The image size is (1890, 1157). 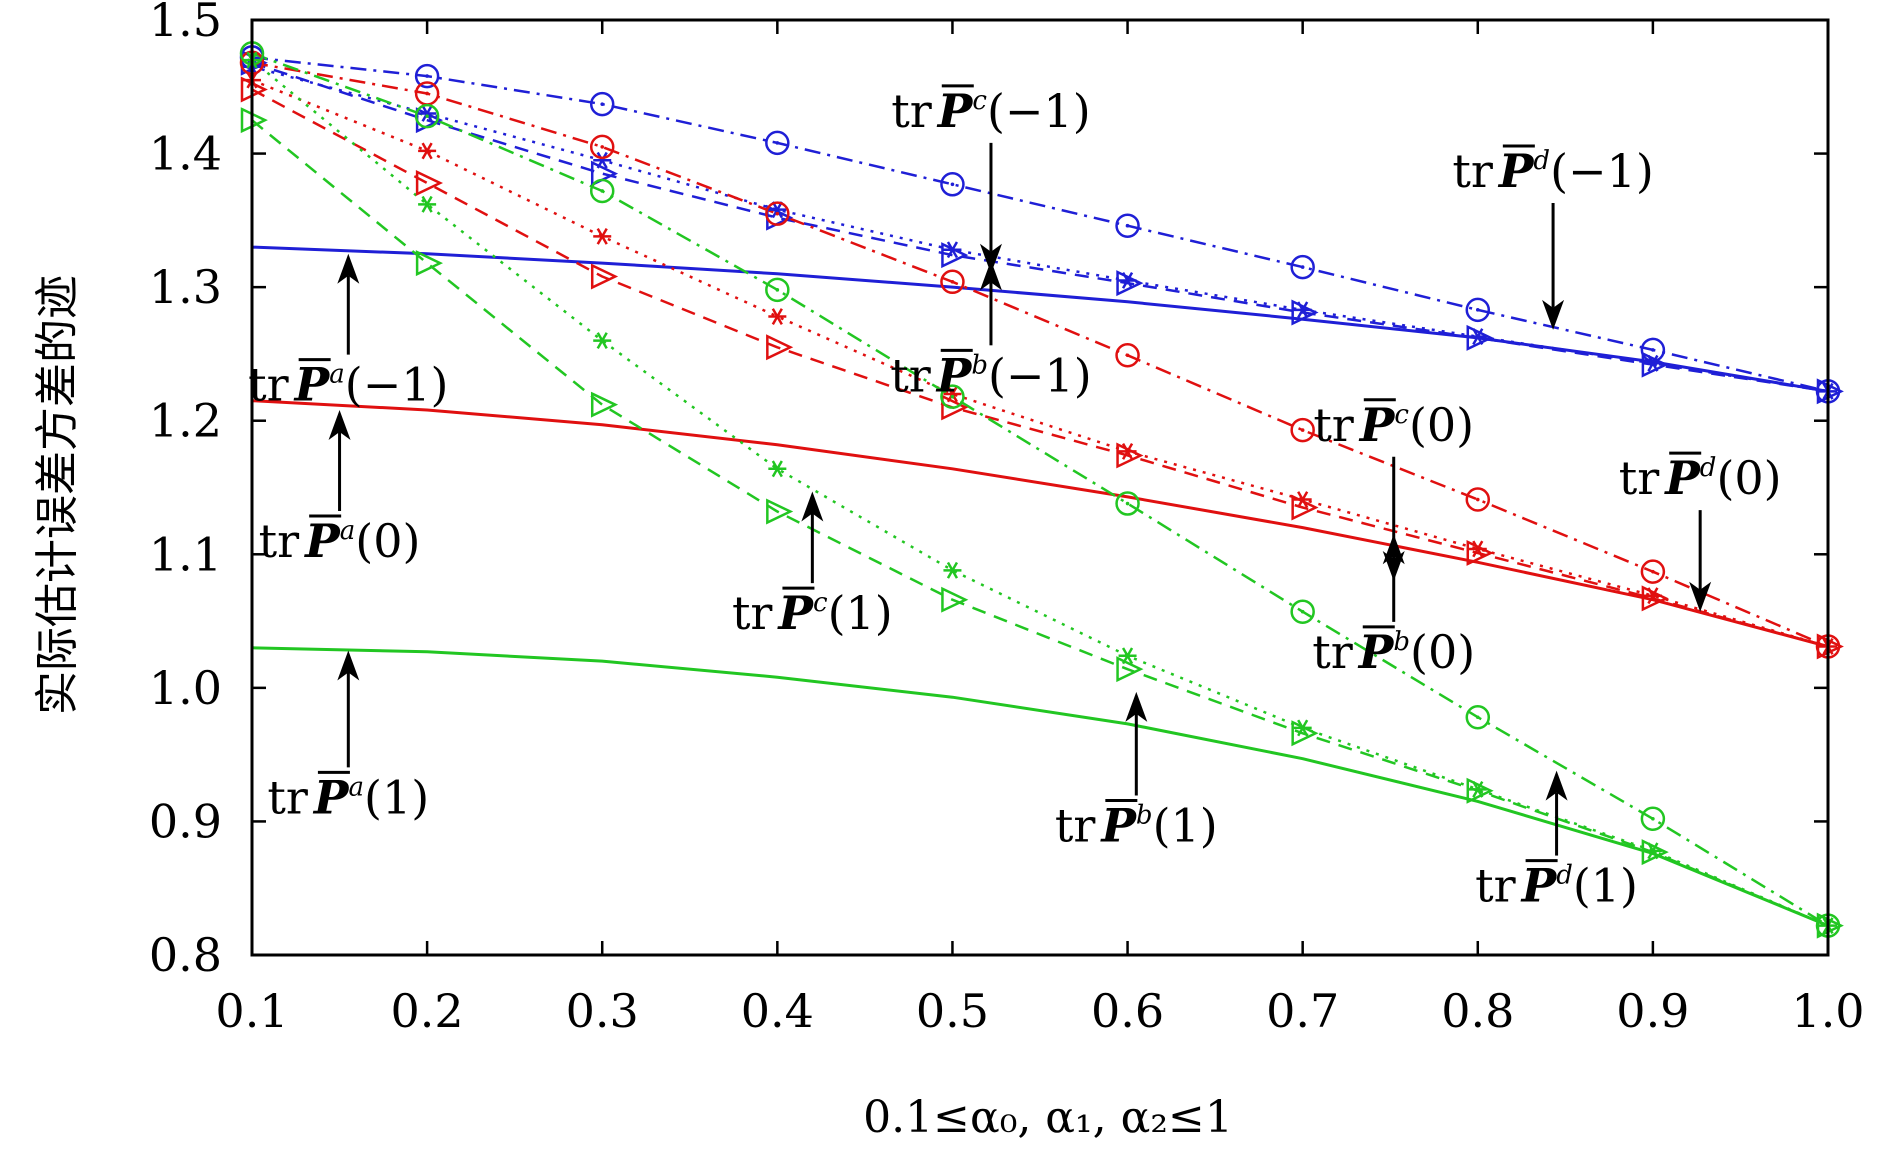 What do you see at coordinates (1552, 171) in the screenshot?
I see `annotation-label: tr Pd(−1)` at bounding box center [1552, 171].